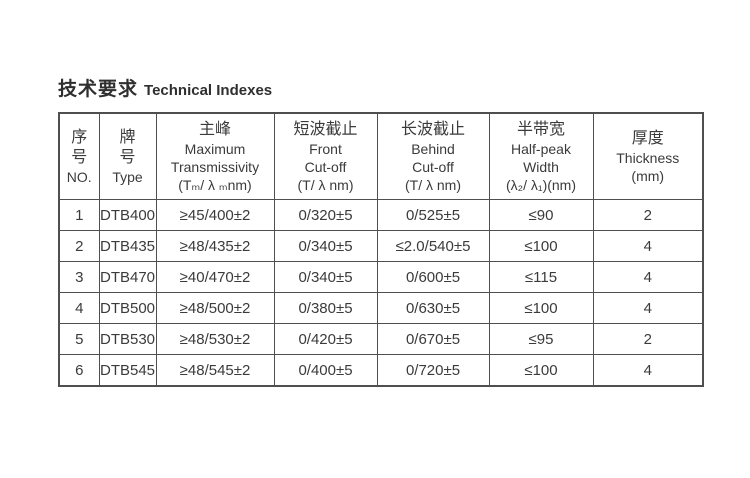  Describe the element at coordinates (541, 277) in the screenshot. I see `cell-half-peak-width: ≤115` at that location.